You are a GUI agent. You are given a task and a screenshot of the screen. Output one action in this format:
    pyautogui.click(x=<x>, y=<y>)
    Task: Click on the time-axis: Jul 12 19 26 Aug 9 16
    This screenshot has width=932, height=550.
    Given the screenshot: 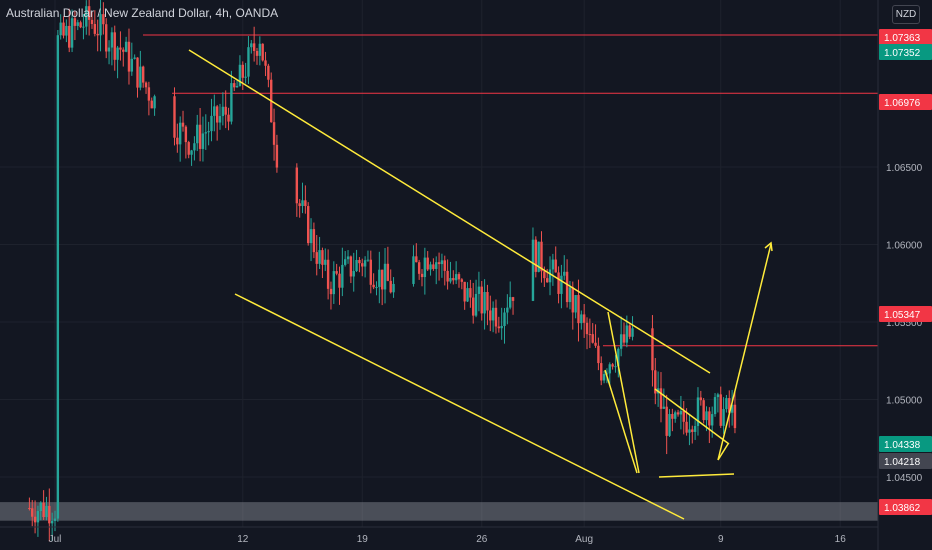 What is the action you would take?
    pyautogui.click(x=448, y=539)
    